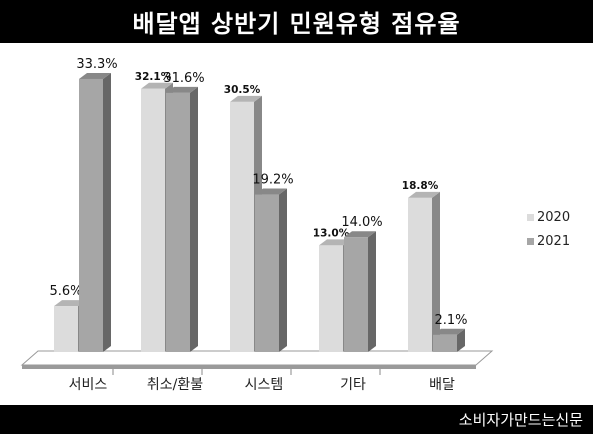  I want to click on data-label-2021-4: 2.1%, so click(450, 320).